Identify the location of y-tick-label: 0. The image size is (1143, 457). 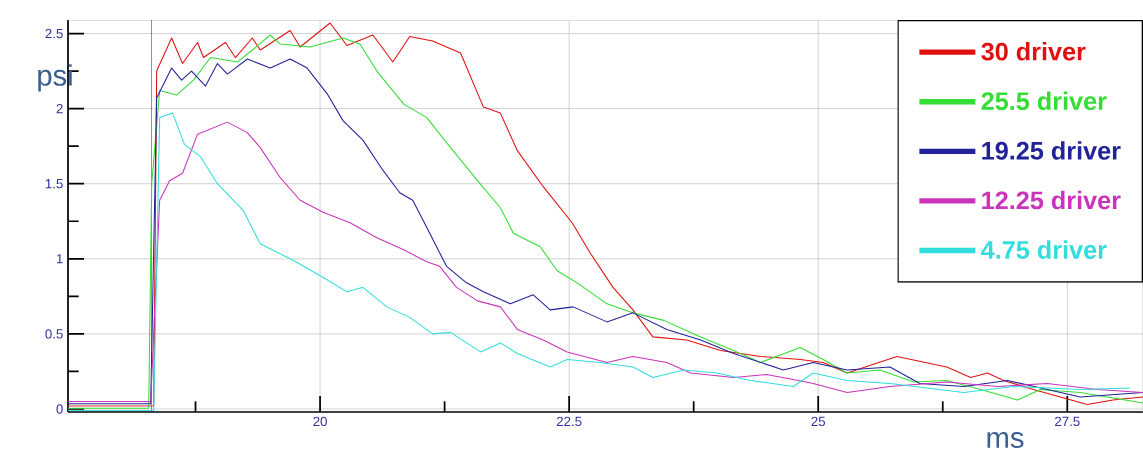
(59, 409).